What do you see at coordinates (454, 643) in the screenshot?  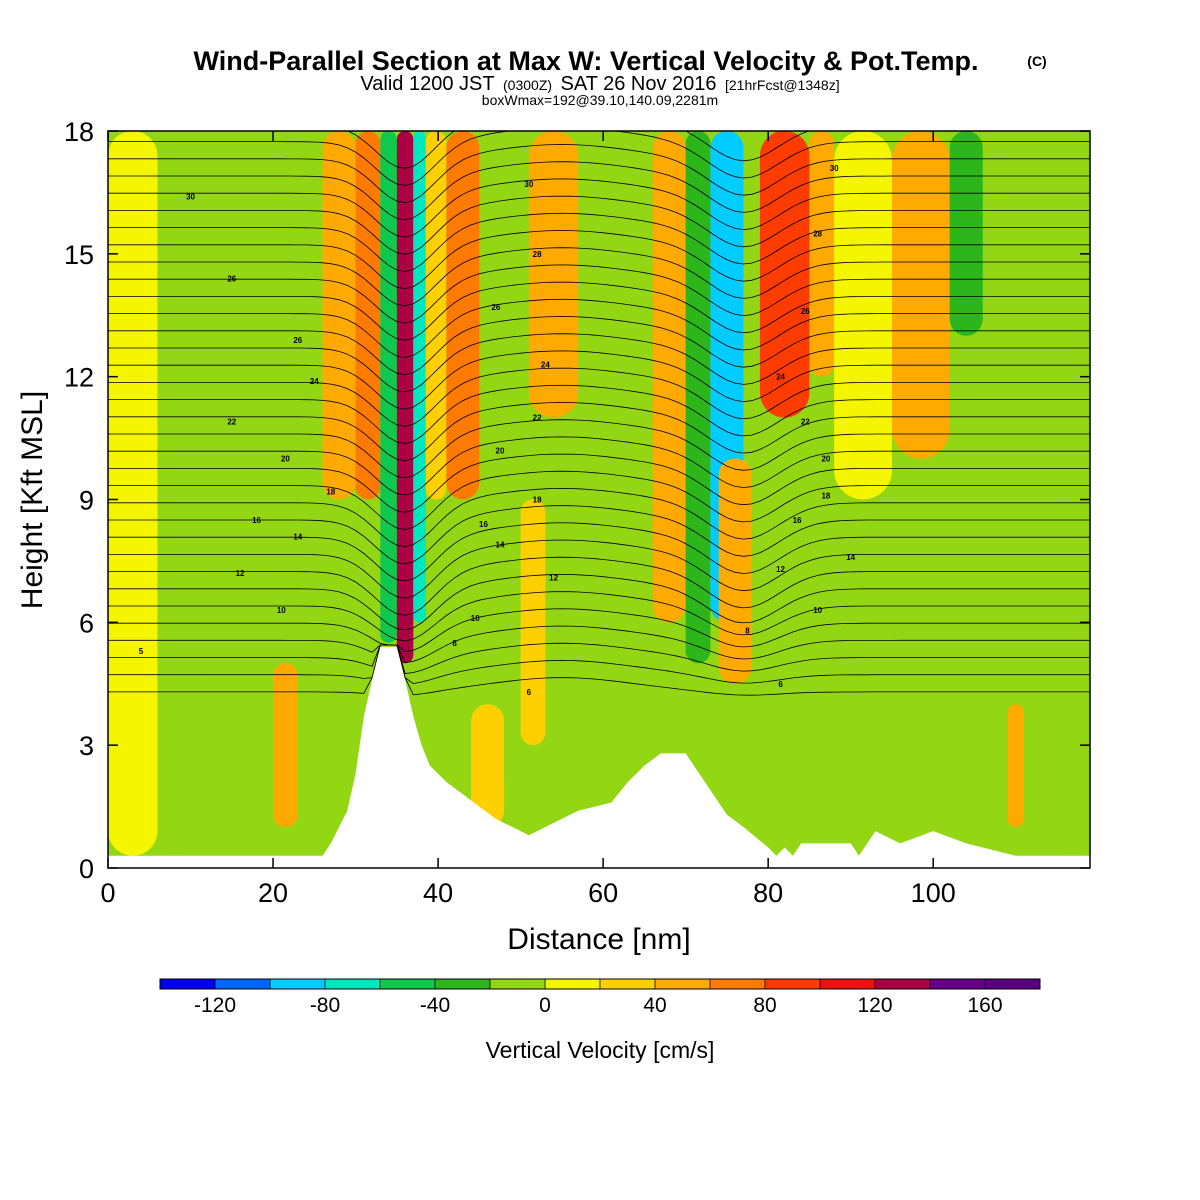 I see `contour-label: 8` at bounding box center [454, 643].